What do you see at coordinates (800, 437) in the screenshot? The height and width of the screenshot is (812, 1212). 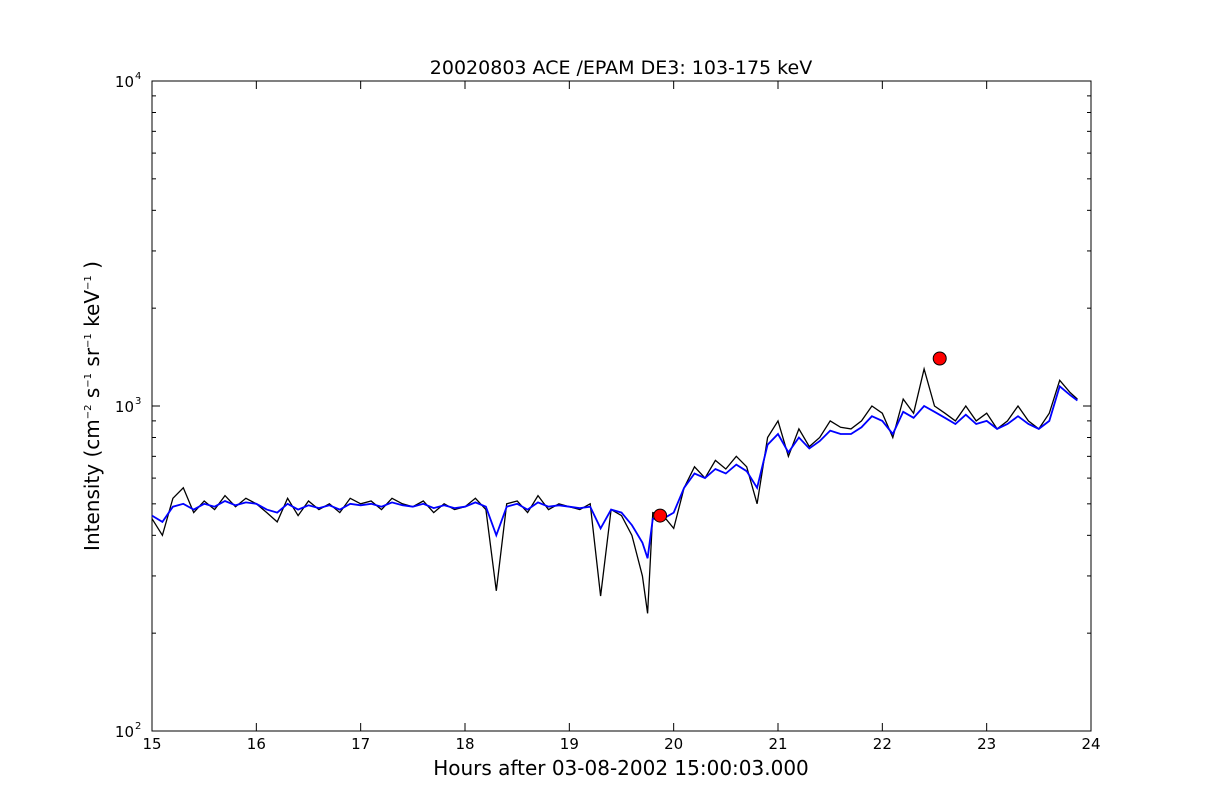 I see `marker-layer` at bounding box center [800, 437].